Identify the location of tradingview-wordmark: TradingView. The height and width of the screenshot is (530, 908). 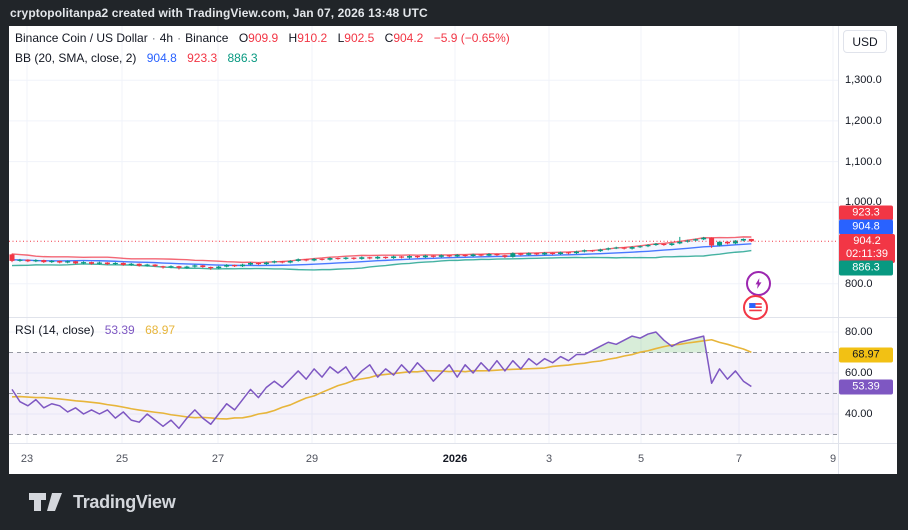
(124, 501).